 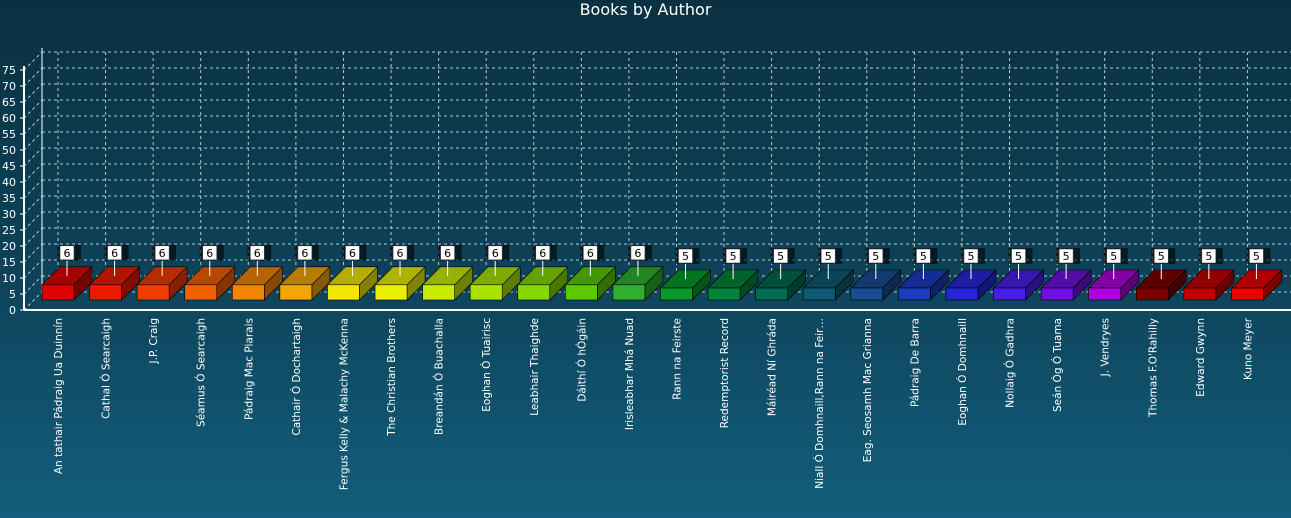 I want to click on category-label: Séamus Ó Searcaigh, so click(x=201, y=372).